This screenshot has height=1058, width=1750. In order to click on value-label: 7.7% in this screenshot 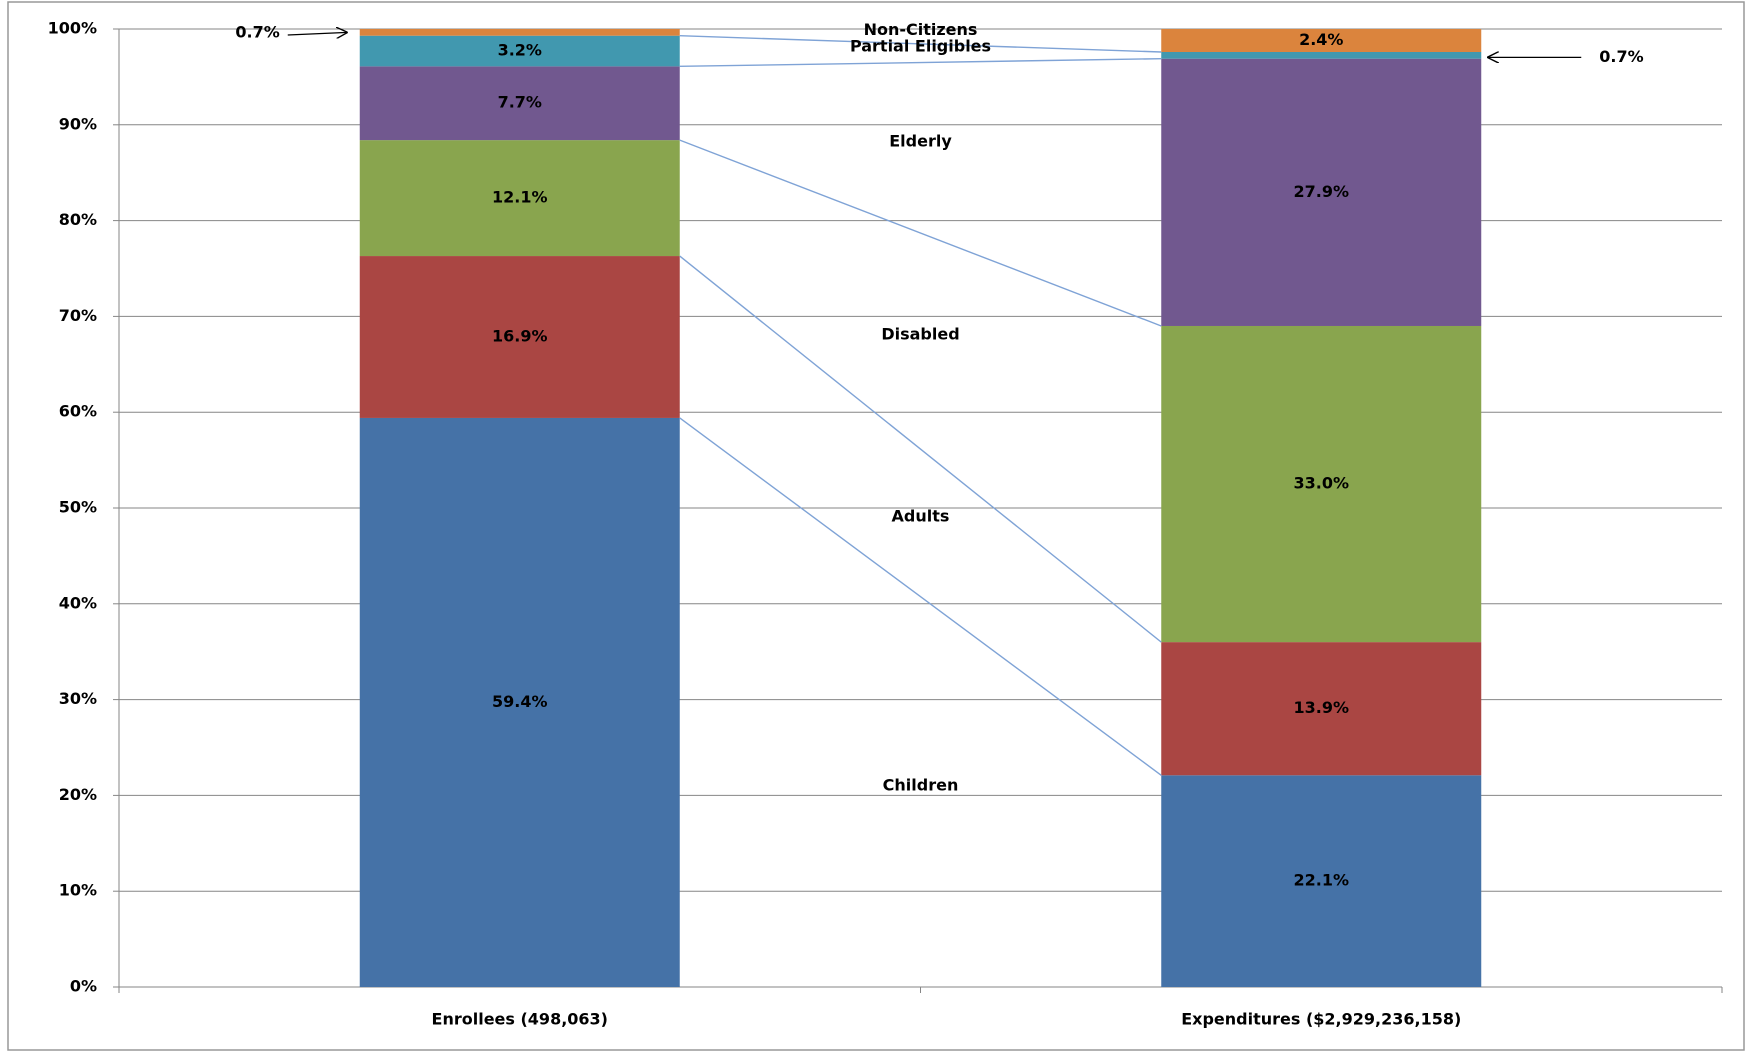, I will do `click(520, 102)`.